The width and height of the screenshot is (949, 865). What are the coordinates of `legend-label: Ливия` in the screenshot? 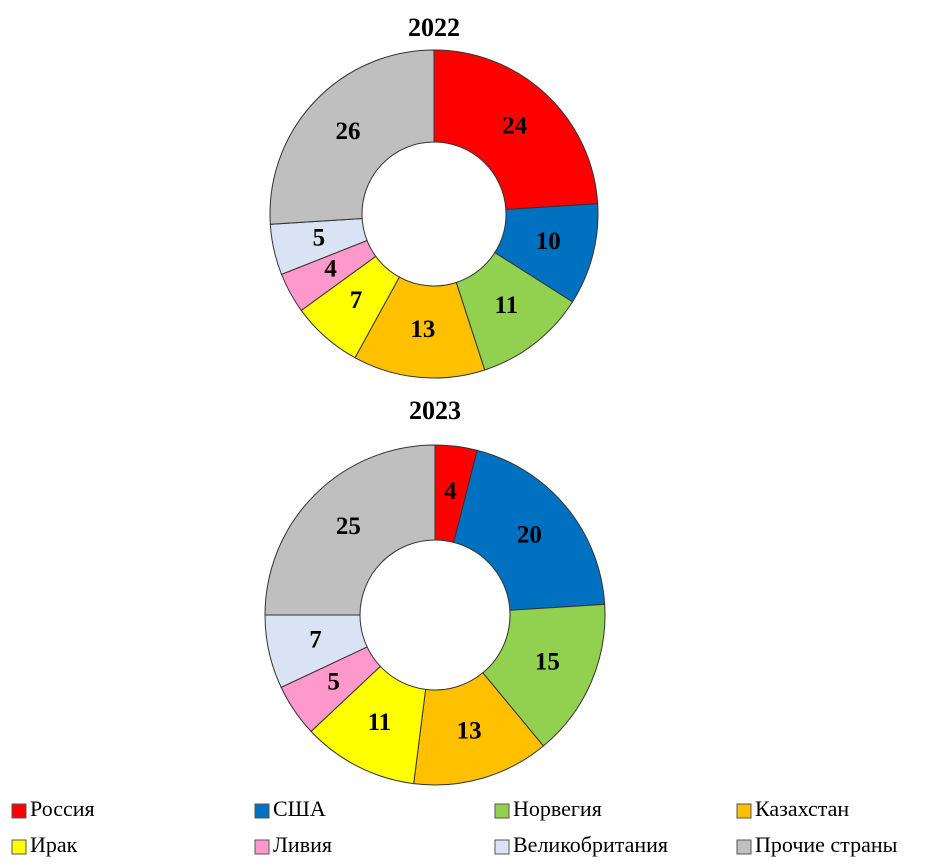 It's located at (302, 844).